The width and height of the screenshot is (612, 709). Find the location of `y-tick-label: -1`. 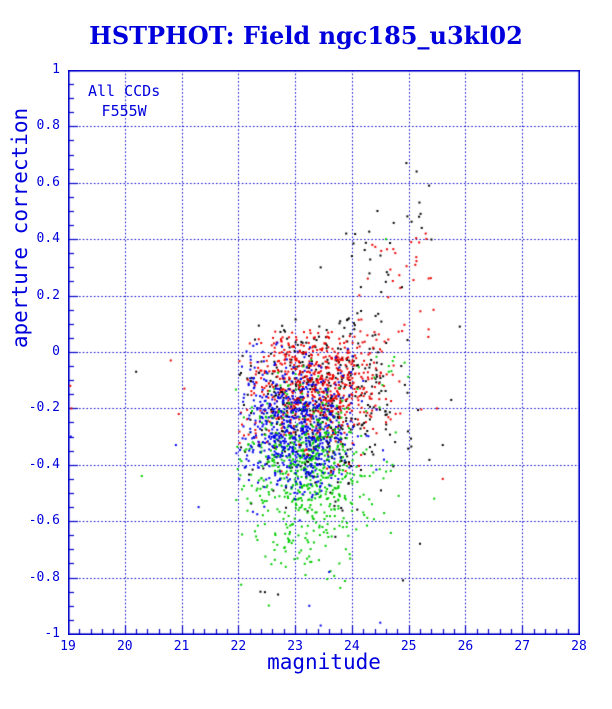

y-tick-label: -1 is located at coordinates (52, 633).